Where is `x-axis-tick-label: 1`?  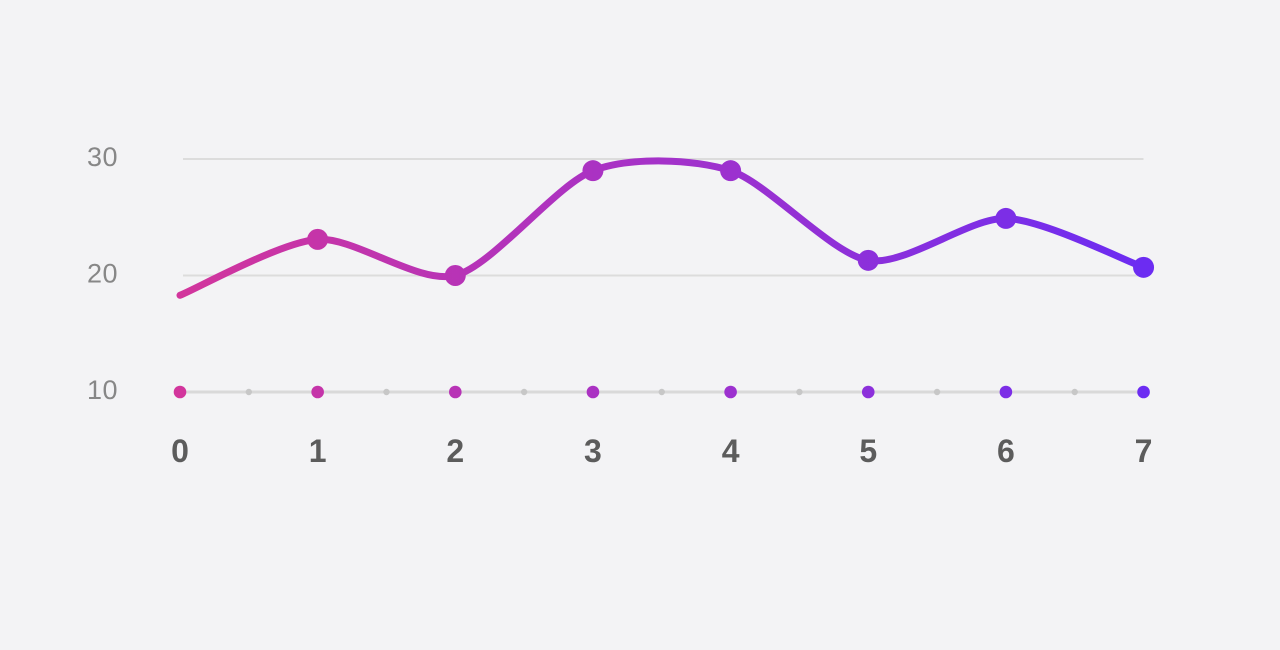
x-axis-tick-label: 1 is located at coordinates (318, 451).